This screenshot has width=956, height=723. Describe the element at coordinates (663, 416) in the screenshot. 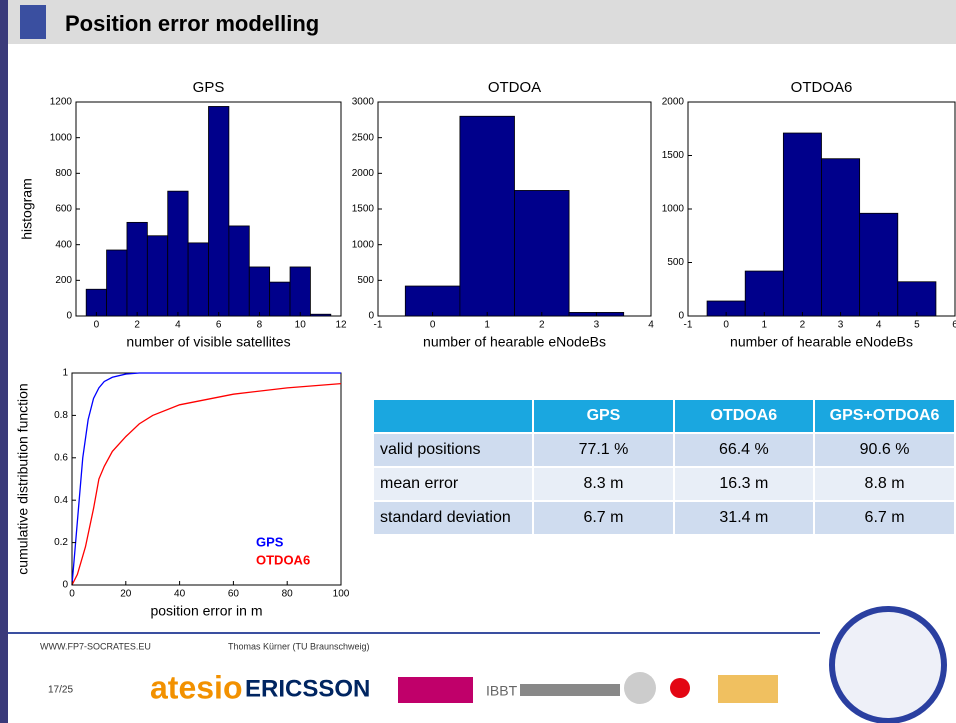

I see `table-header: GPS OTDOA6 GPS+OTDOA6` at that location.